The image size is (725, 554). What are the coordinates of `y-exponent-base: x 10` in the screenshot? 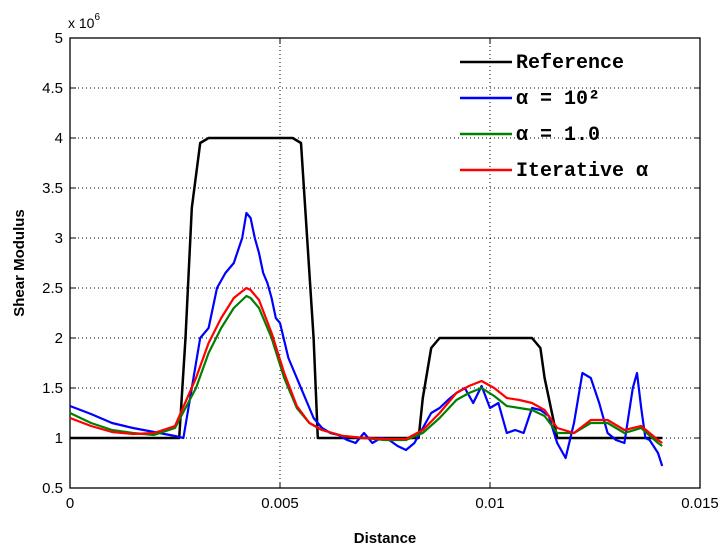 It's located at (81, 23).